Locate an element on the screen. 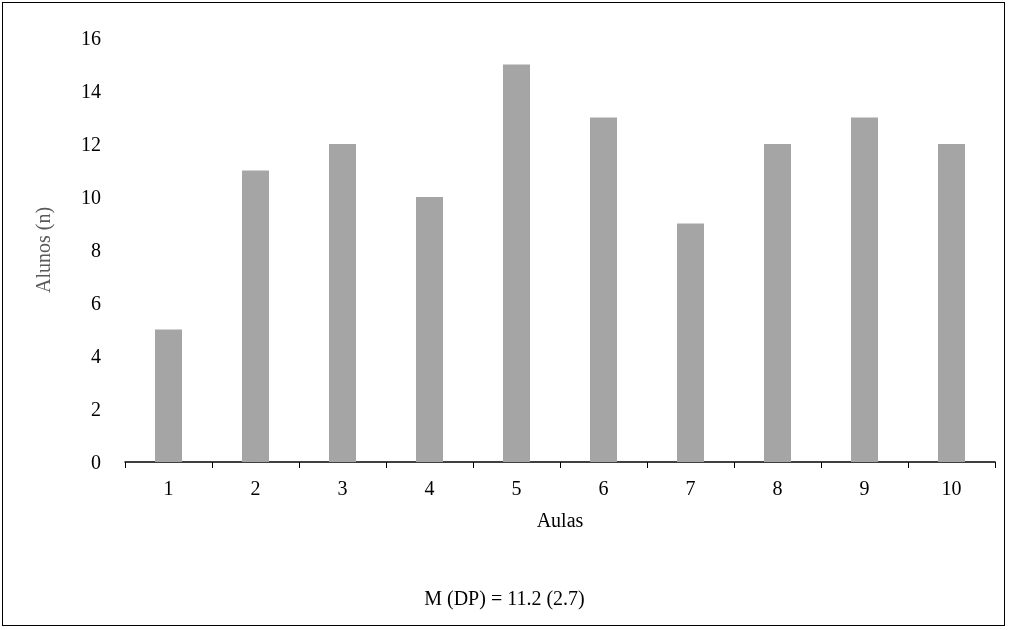 The width and height of the screenshot is (1009, 630). y-tick-label: 6 is located at coordinates (96, 303).